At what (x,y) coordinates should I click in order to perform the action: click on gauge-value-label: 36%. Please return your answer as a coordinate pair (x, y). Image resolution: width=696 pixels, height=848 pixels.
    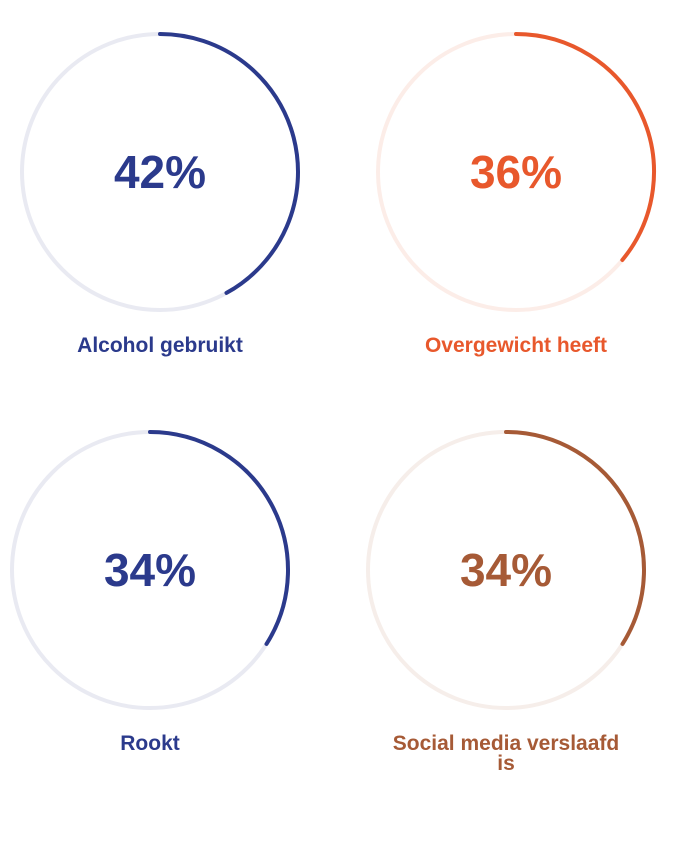
    Looking at the image, I should click on (516, 172).